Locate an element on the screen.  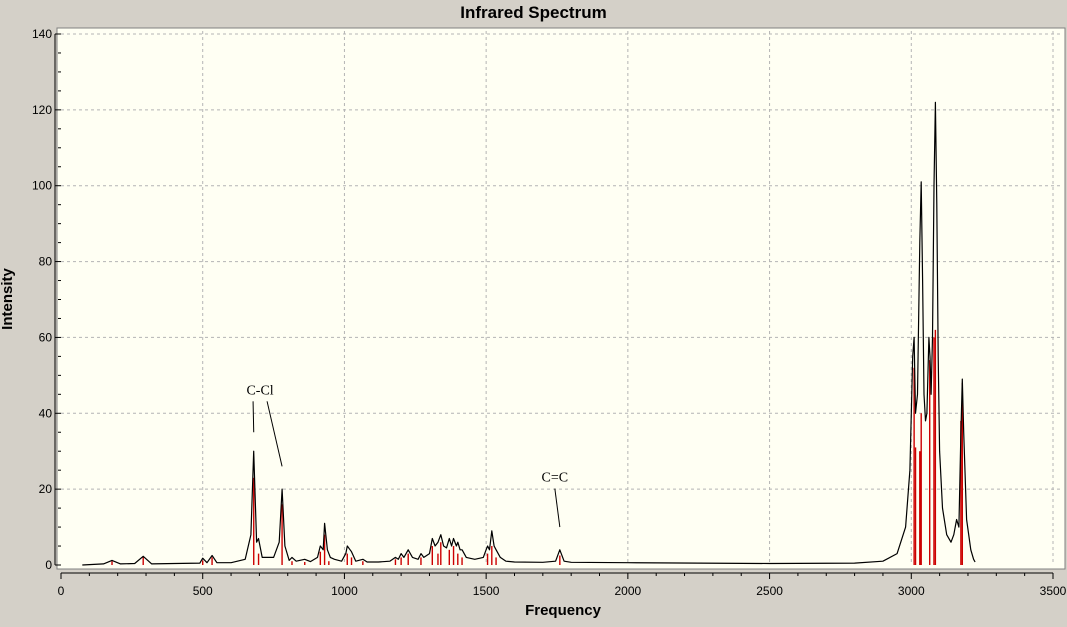
y-tick-label: 0 is located at coordinates (48, 565).